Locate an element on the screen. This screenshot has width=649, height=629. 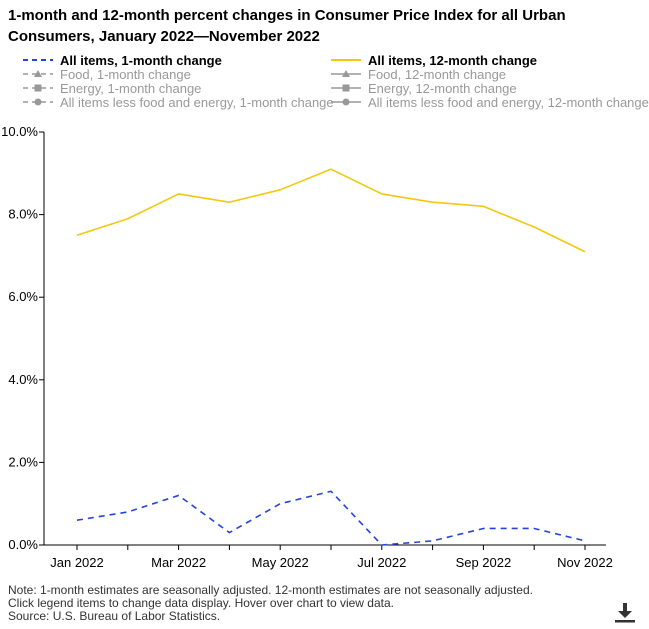
download-icon is located at coordinates (625, 613).